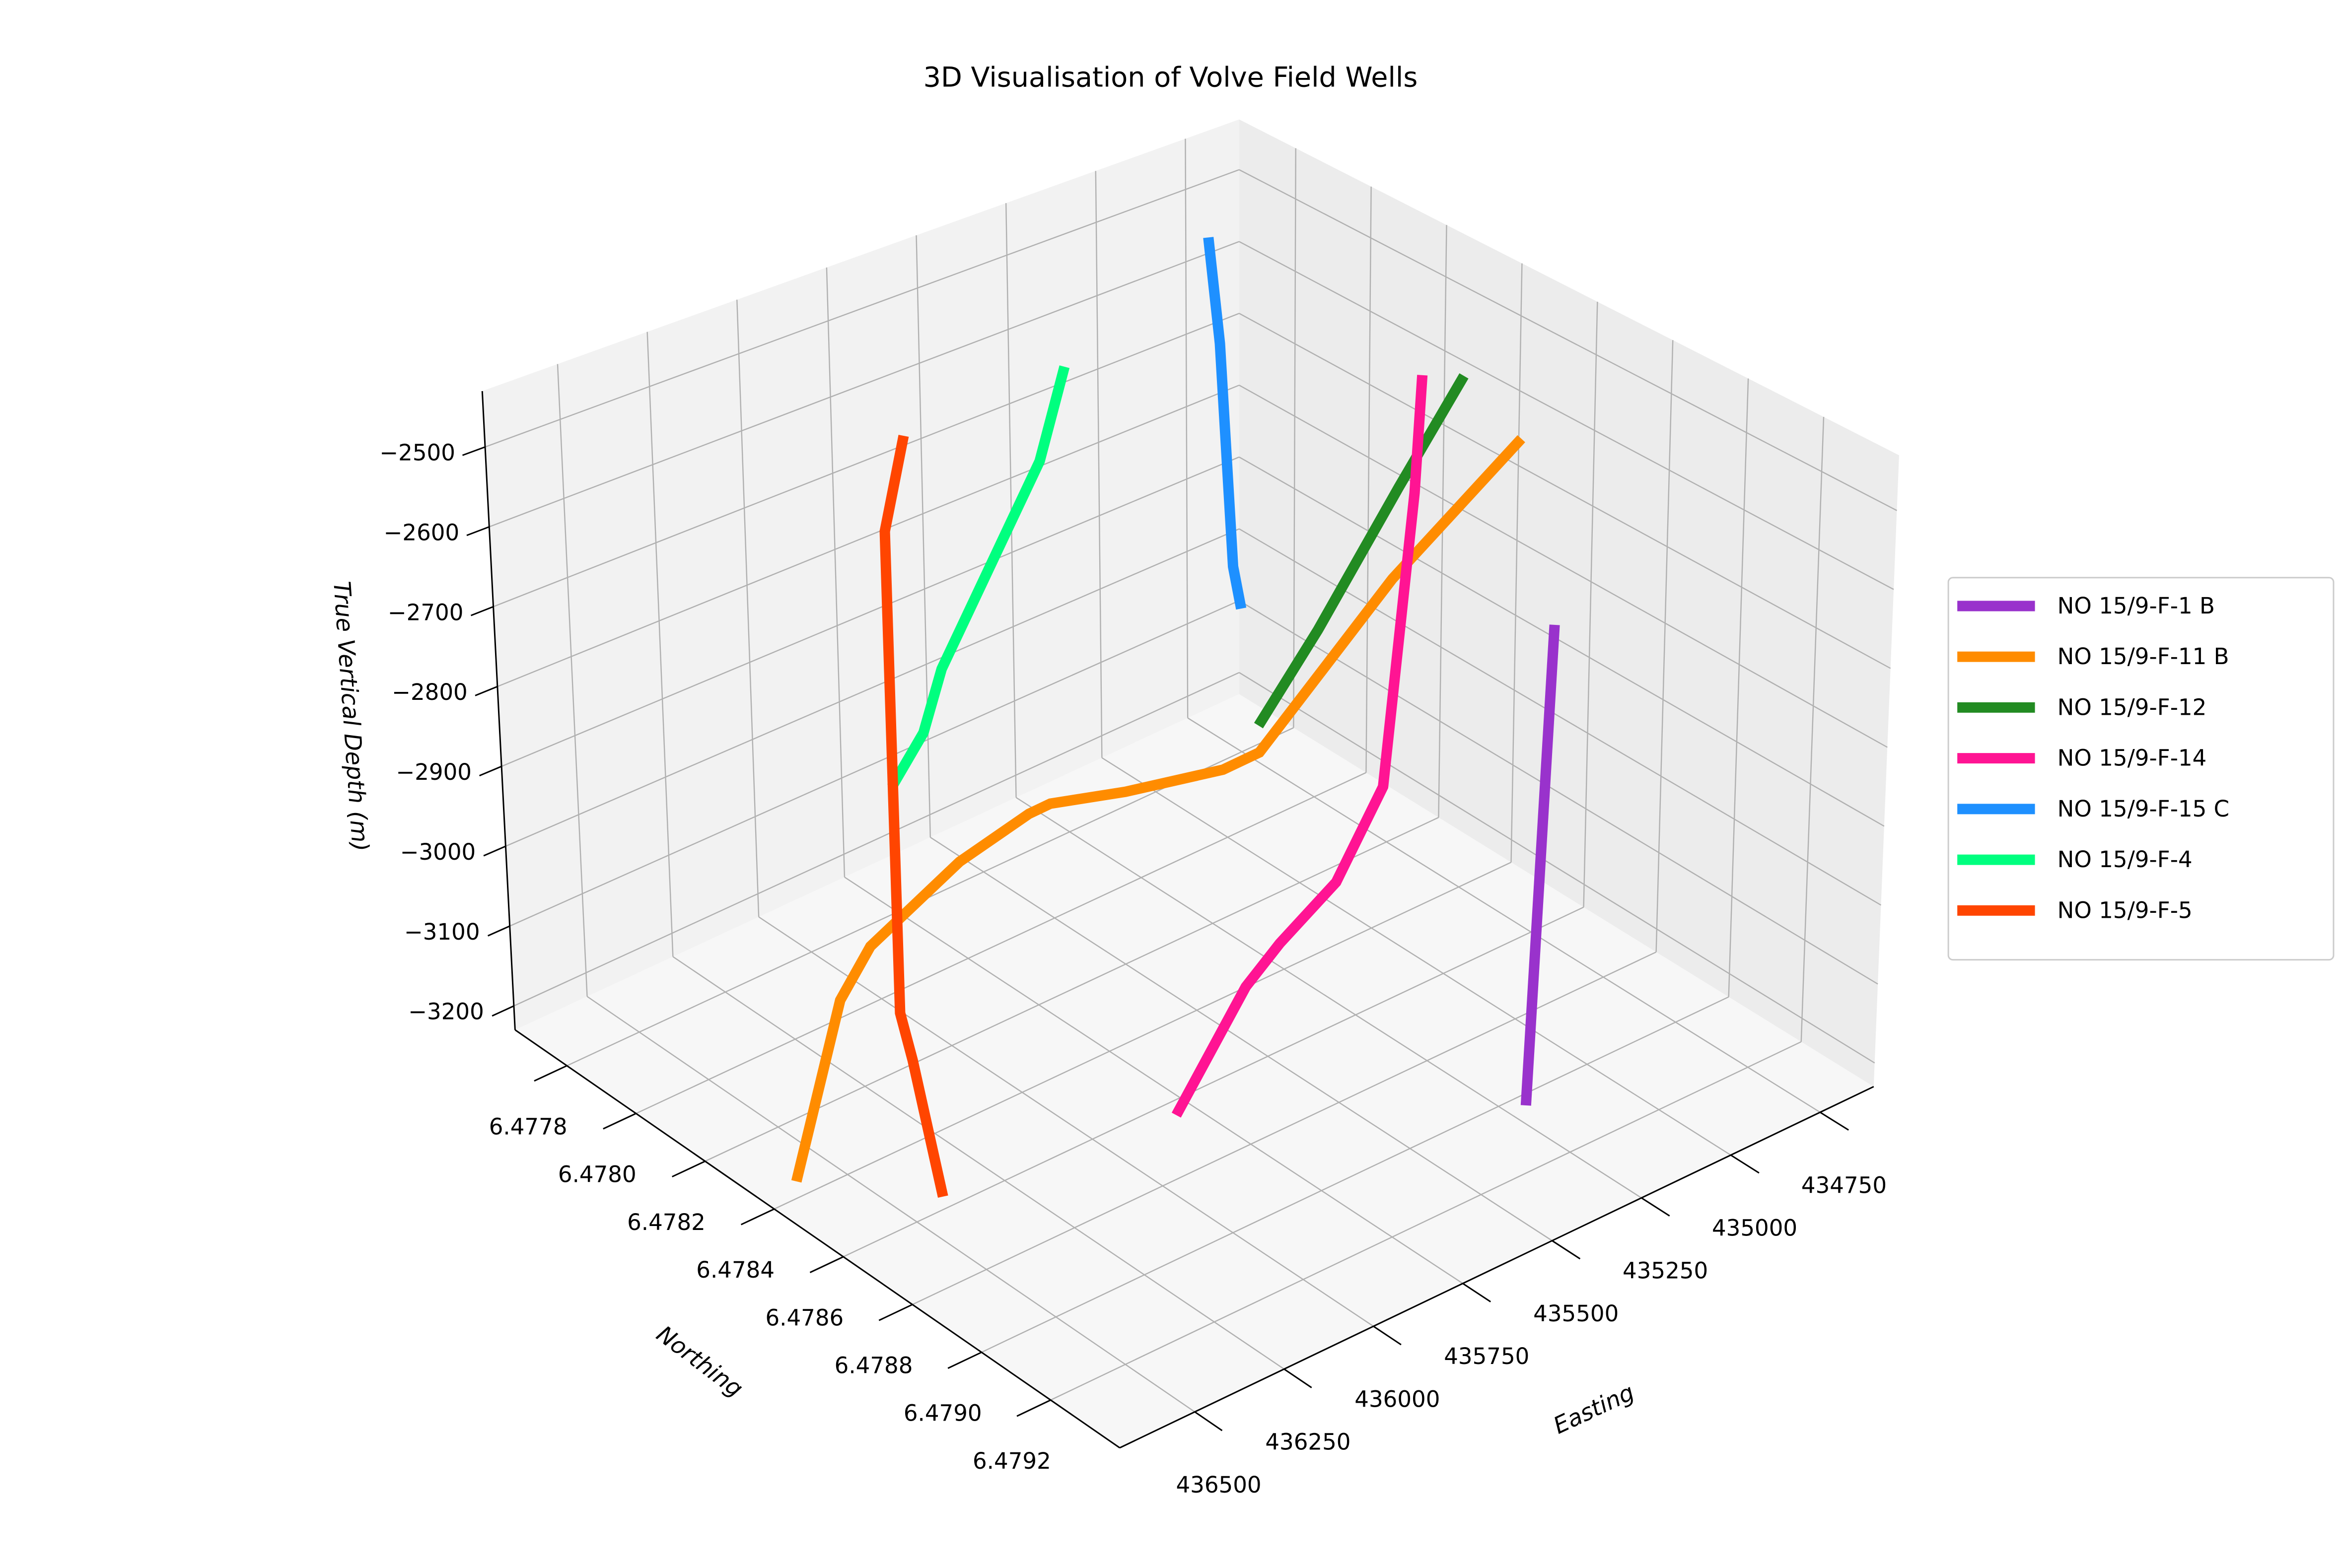  I want to click on y-axis-title: Northing, so click(699, 1361).